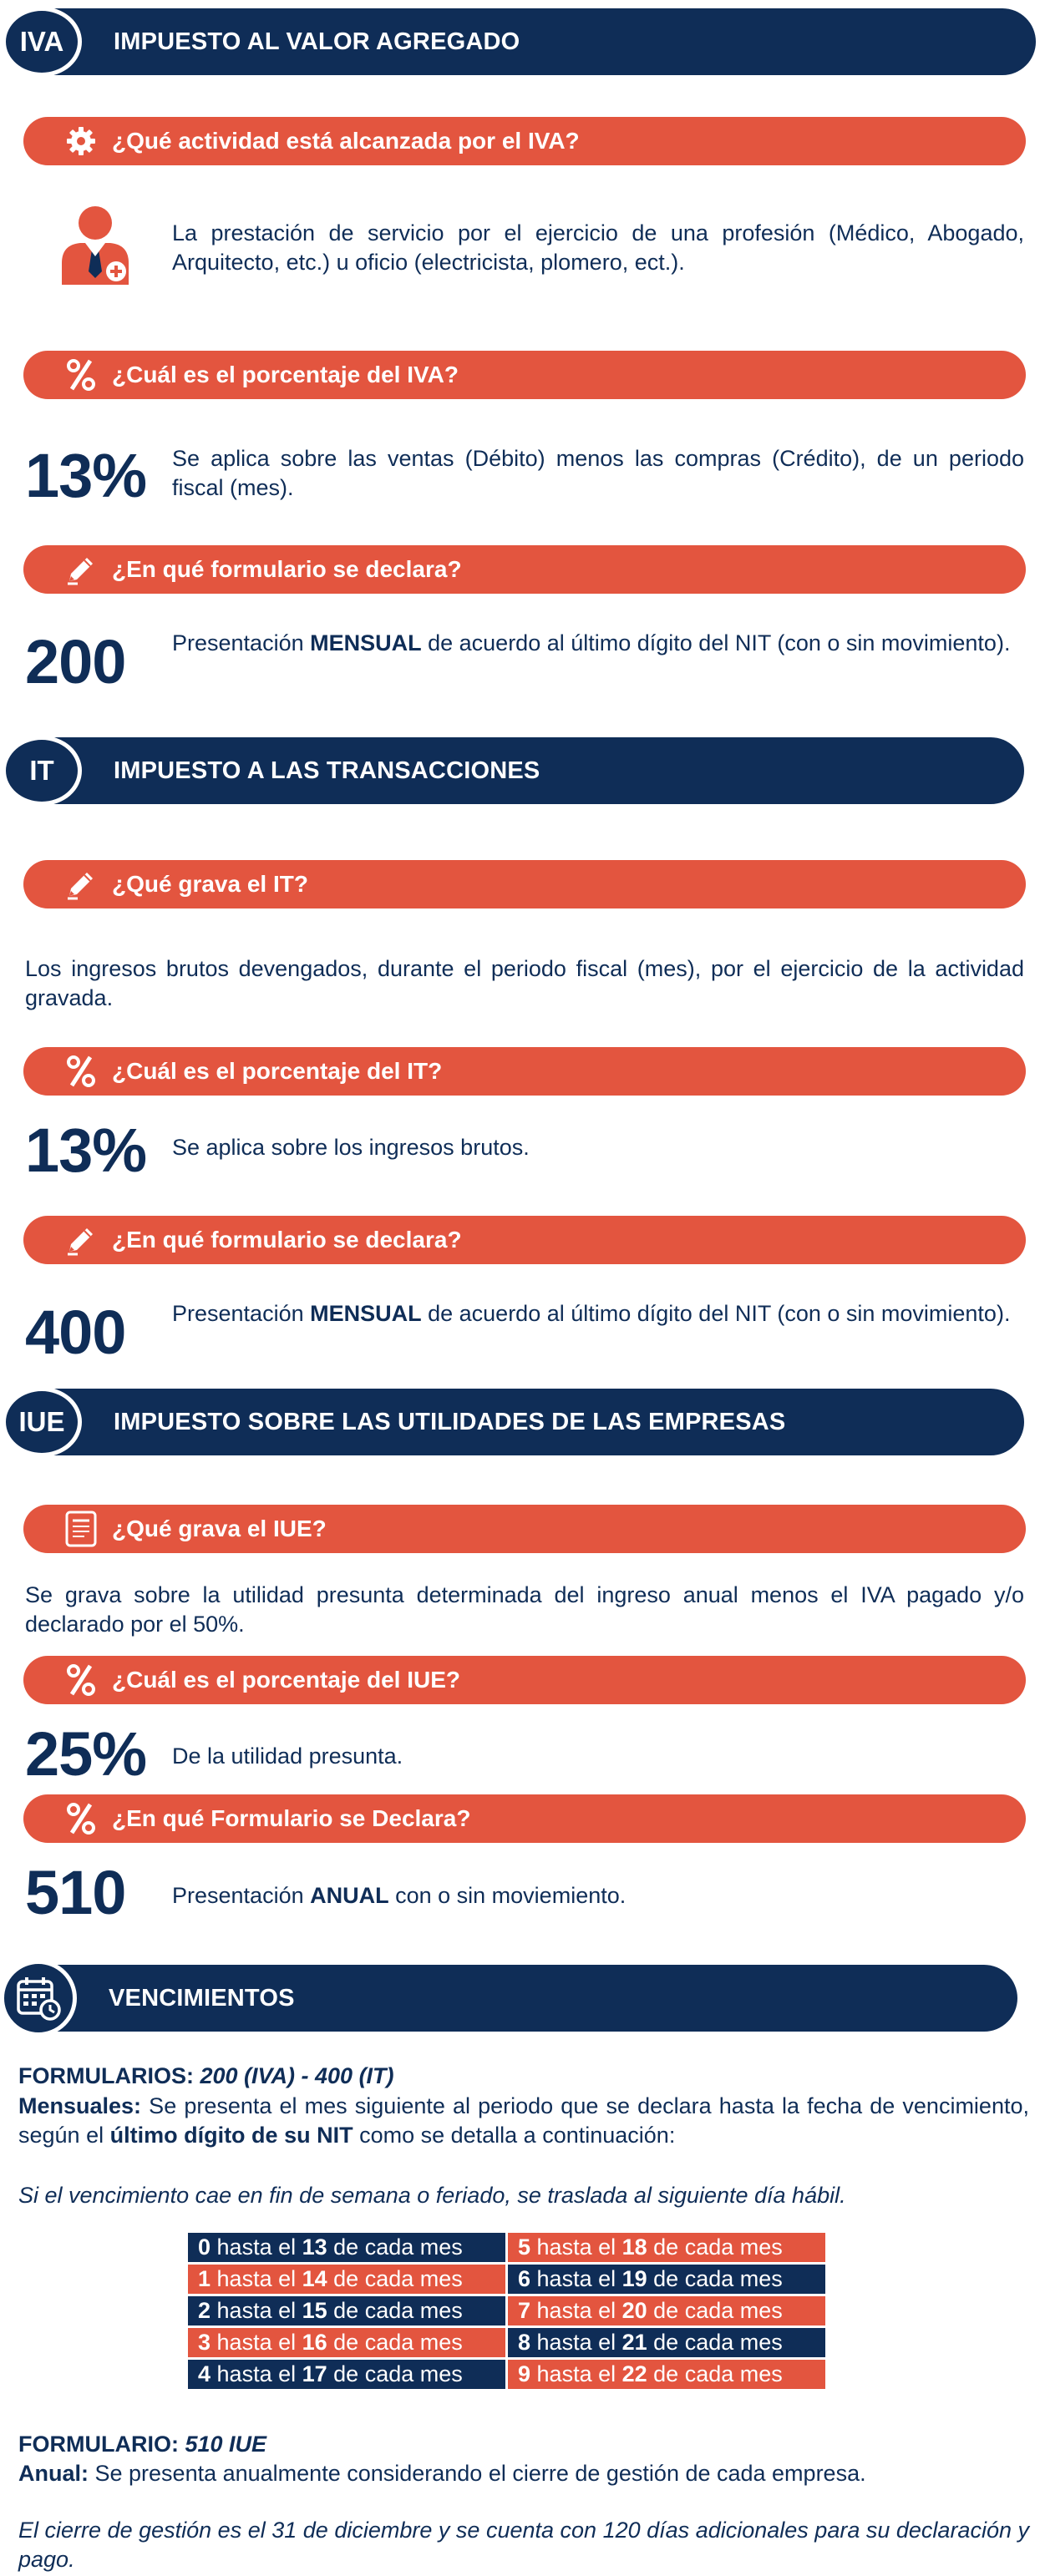  Describe the element at coordinates (287, 1756) in the screenshot. I see `iue-a2: De la utilidad presunta.` at that location.